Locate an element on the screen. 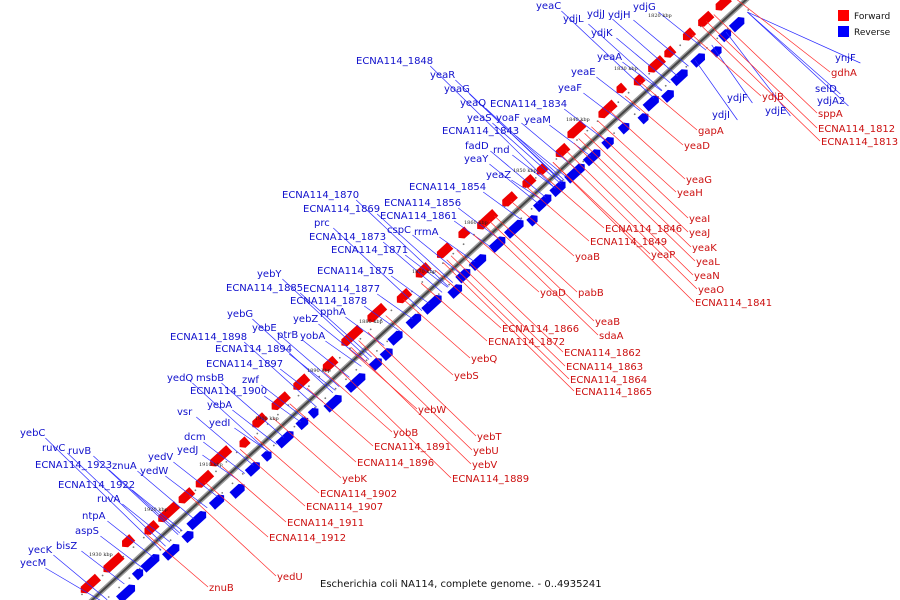 This screenshot has width=900, height=600. gene-label-yedi: yedI is located at coordinates (219, 423).